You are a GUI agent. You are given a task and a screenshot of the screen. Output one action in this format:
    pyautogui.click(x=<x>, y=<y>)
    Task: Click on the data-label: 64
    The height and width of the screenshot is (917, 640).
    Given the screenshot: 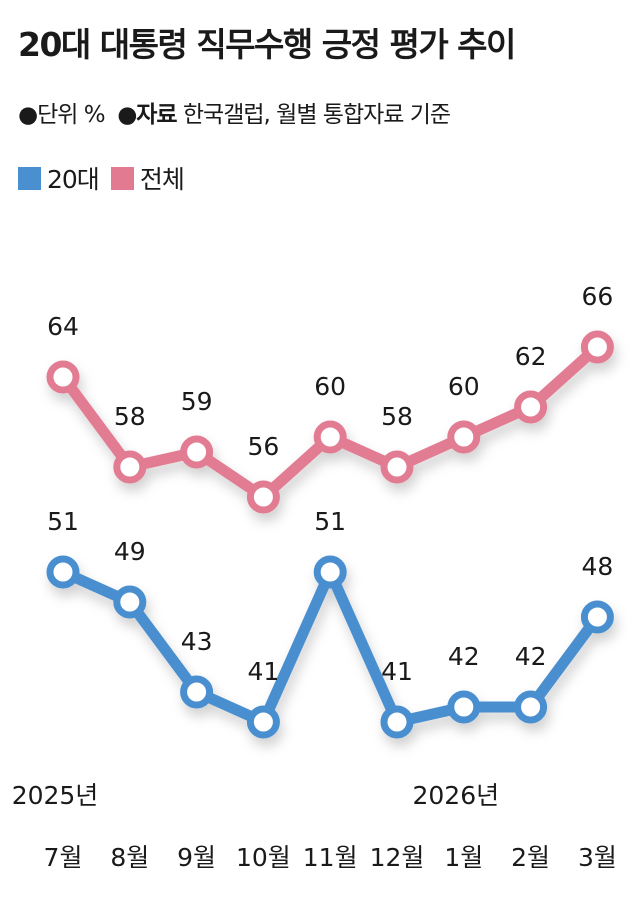 What is the action you would take?
    pyautogui.click(x=63, y=326)
    